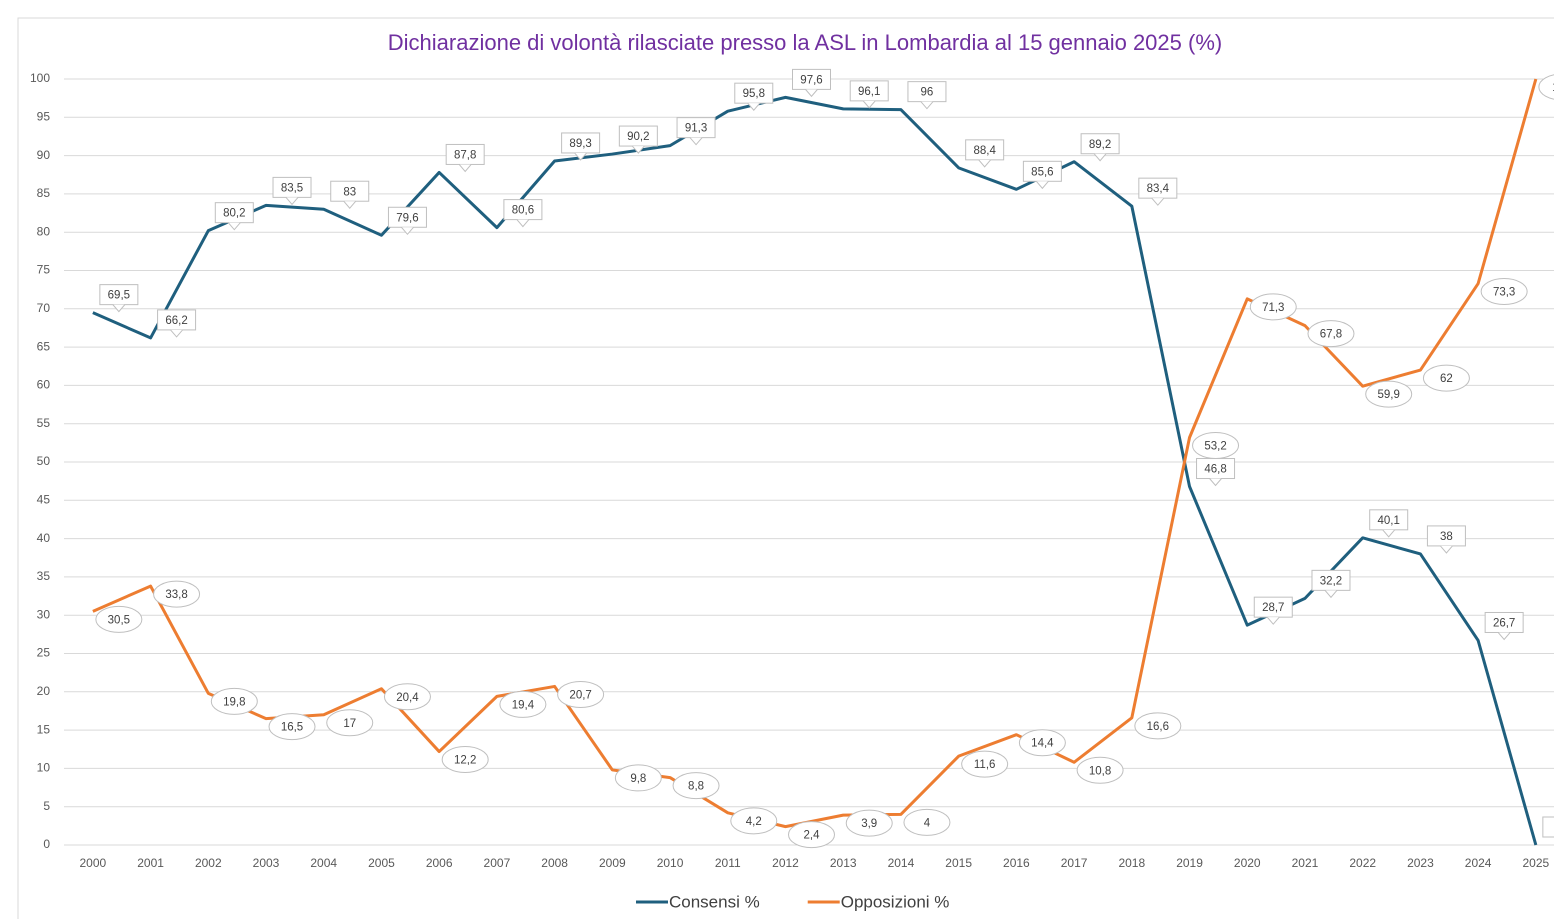  Describe the element at coordinates (1189, 863) in the screenshot. I see `x-tick-label: 2019` at that location.